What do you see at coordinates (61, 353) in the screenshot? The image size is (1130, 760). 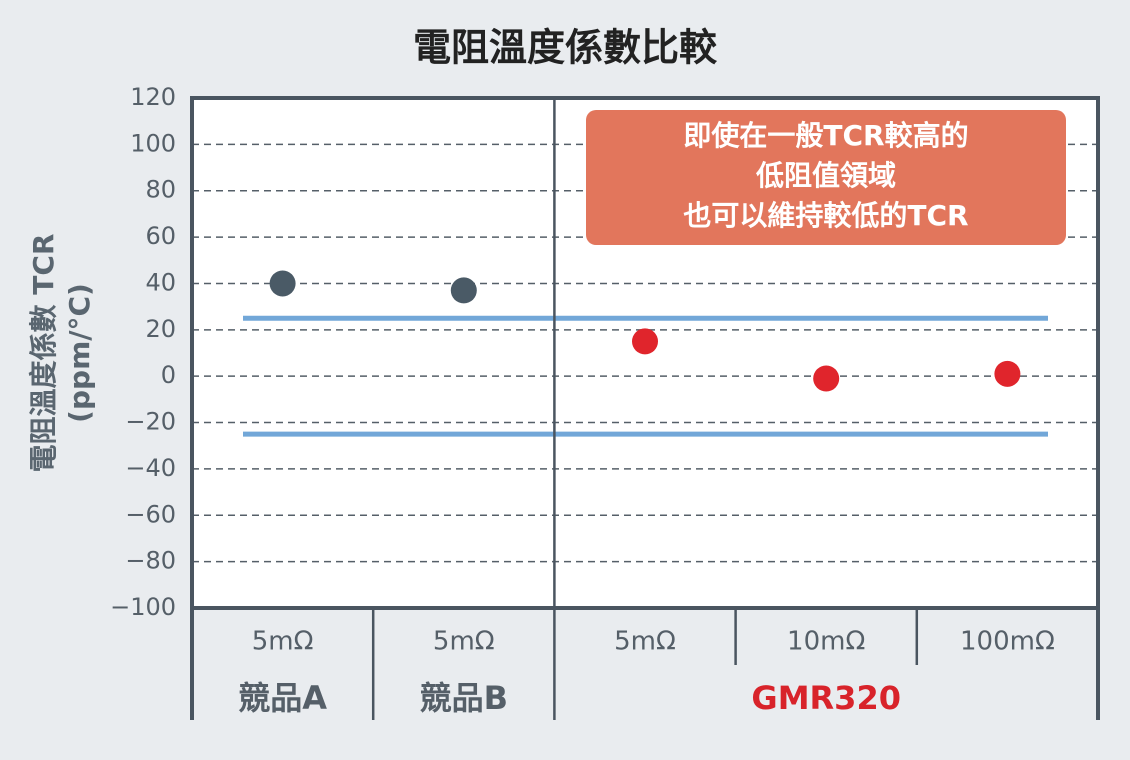 I see `y-axis-label: 電阻溫度係數 TCR (ppm/°C)` at bounding box center [61, 353].